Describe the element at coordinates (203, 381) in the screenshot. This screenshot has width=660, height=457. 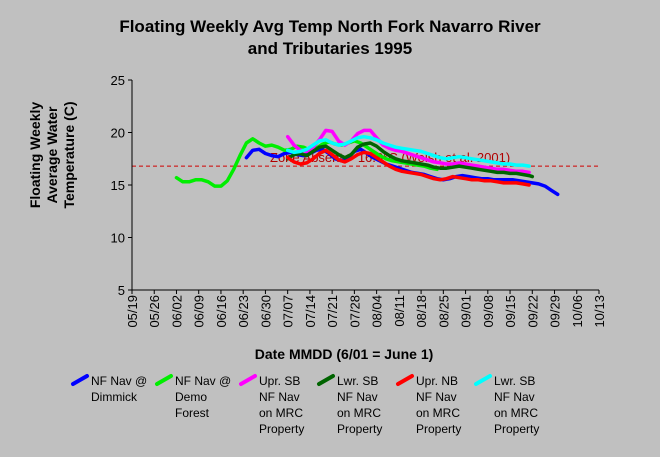
I see `legend-label-2: NF Nav @` at that location.